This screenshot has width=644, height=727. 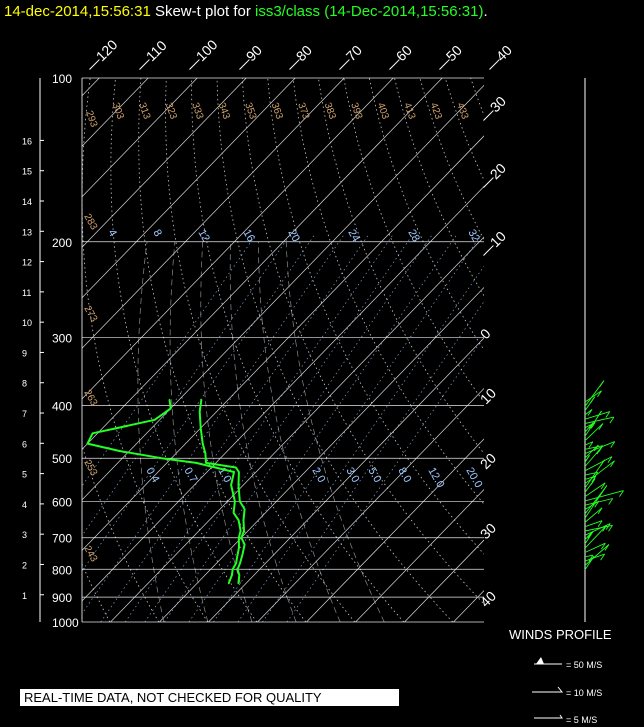 What do you see at coordinates (413, 236) in the screenshot?
I see `mixing-ratio-label: 28` at bounding box center [413, 236].